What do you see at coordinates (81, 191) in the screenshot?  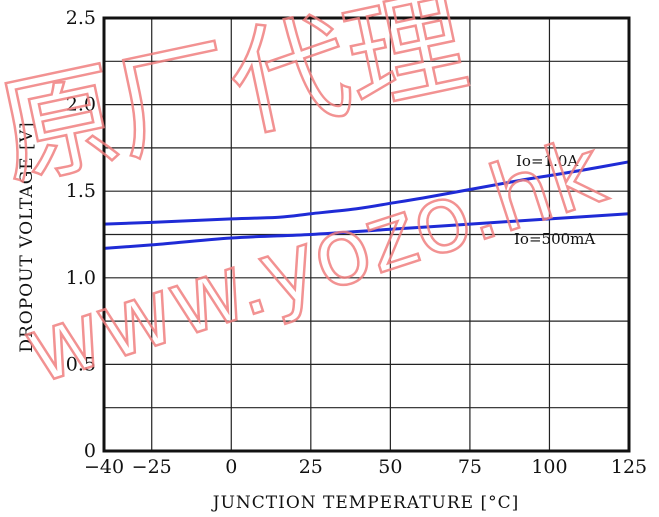 I see `y-tick-label: 1.5` at bounding box center [81, 191].